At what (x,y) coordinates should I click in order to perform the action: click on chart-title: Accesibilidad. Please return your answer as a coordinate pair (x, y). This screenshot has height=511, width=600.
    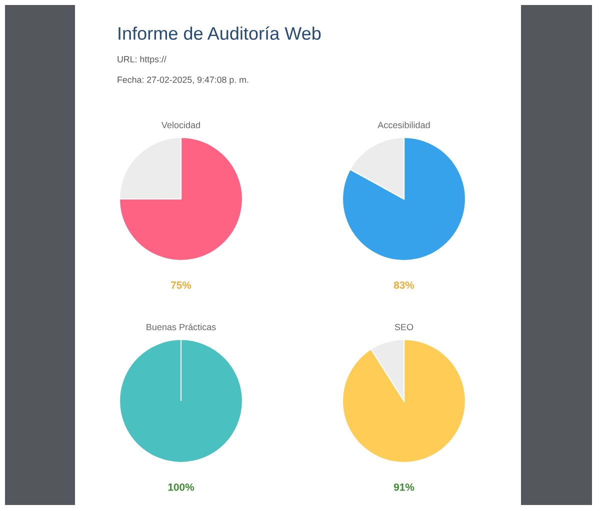
    Looking at the image, I should click on (404, 125).